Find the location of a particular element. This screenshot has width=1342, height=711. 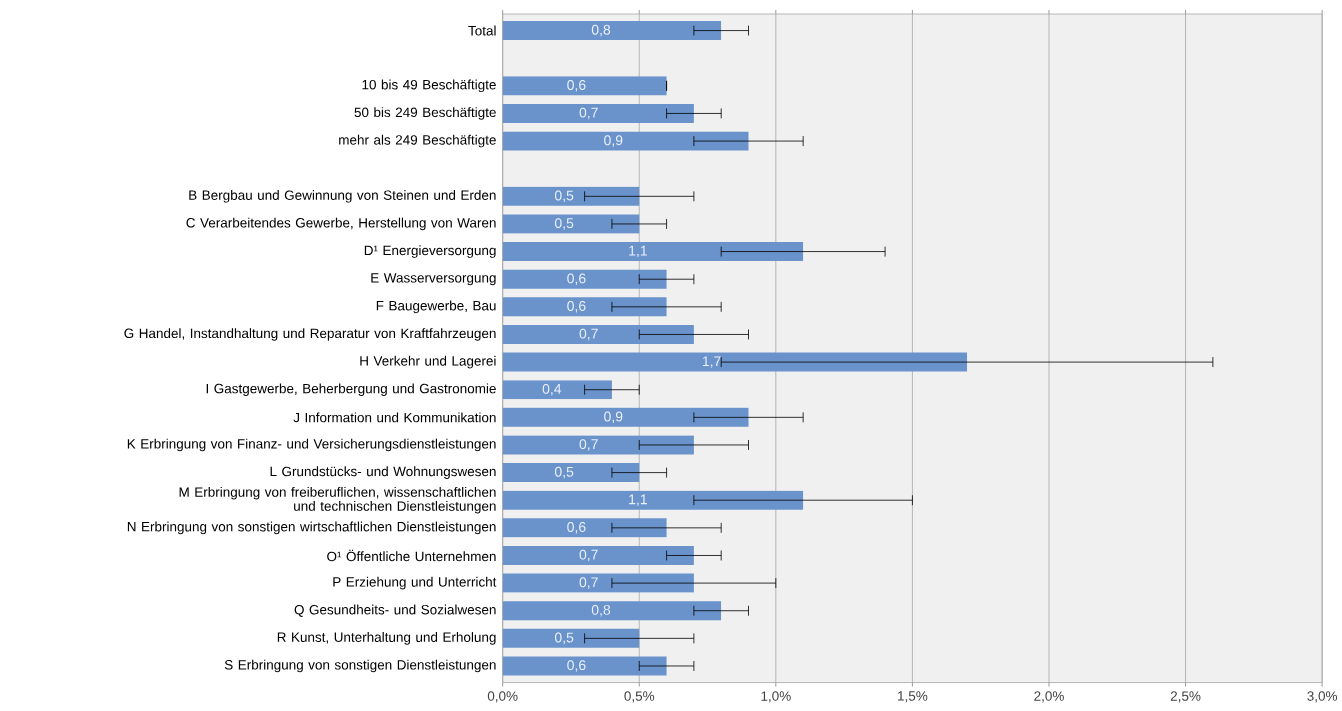

y-tick-label: 50 bis 249 Beschäftigte is located at coordinates (425, 113).